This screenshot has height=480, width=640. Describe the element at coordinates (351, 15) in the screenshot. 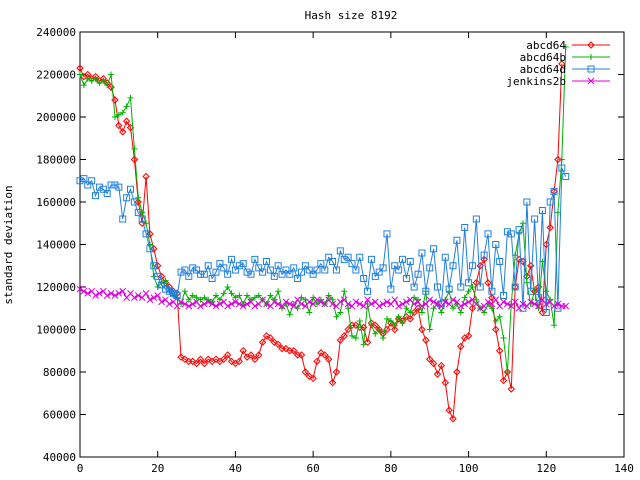

I see `chart-title: Hash size 8192` at that location.